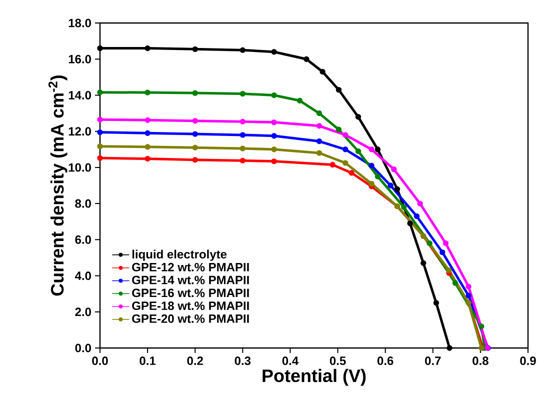 The image size is (540, 405). Describe the element at coordinates (433, 361) in the screenshot. I see `x-tick-label: 0.7` at that location.